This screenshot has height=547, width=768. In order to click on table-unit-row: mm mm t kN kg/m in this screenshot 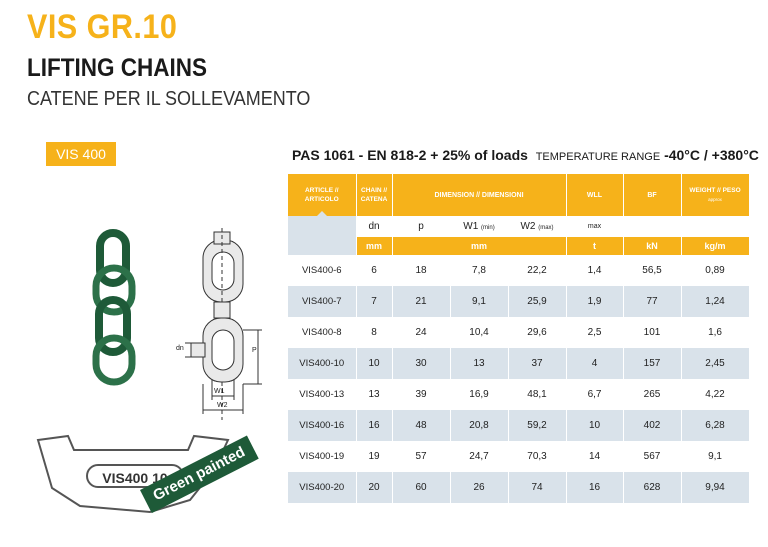, I will do `click(519, 246)`.